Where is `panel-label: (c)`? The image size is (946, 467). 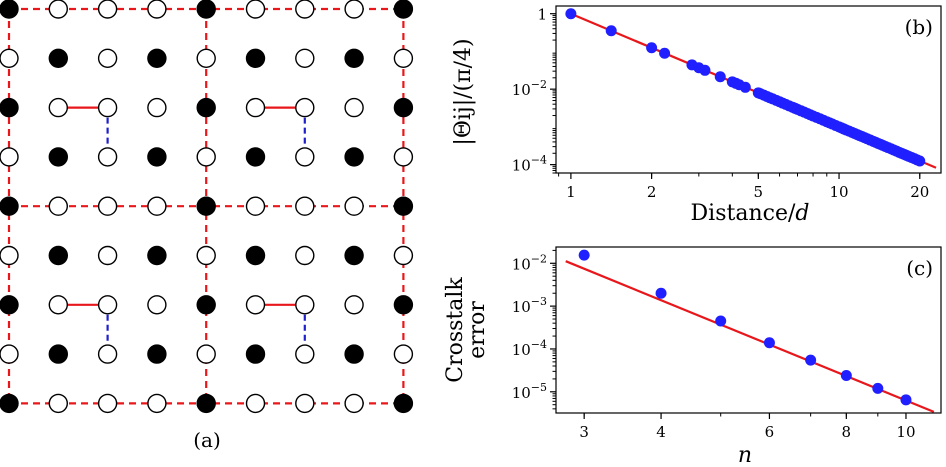 panel-label: (c) is located at coordinates (919, 268).